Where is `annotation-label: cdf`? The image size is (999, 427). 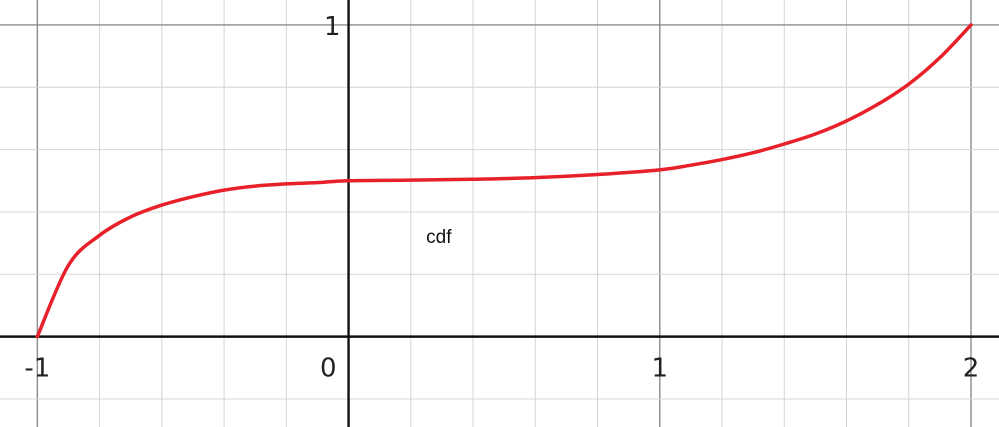 annotation-label: cdf is located at coordinates (439, 237).